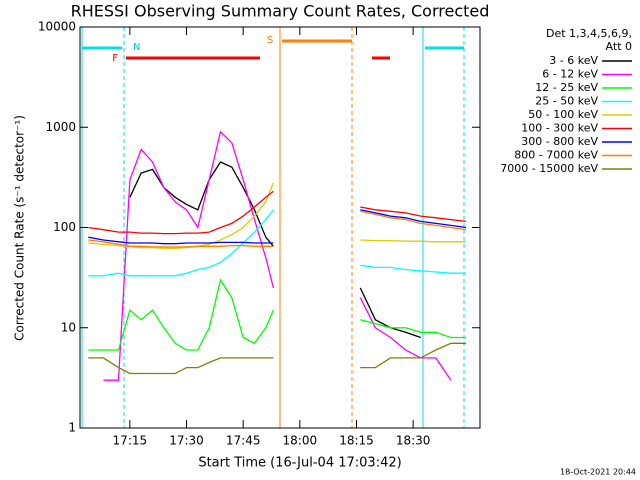 Image resolution: width=640 pixels, height=480 pixels. What do you see at coordinates (589, 33) in the screenshot?
I see `legend-title: Det 1,3,4,5,6,9,` at bounding box center [589, 33].